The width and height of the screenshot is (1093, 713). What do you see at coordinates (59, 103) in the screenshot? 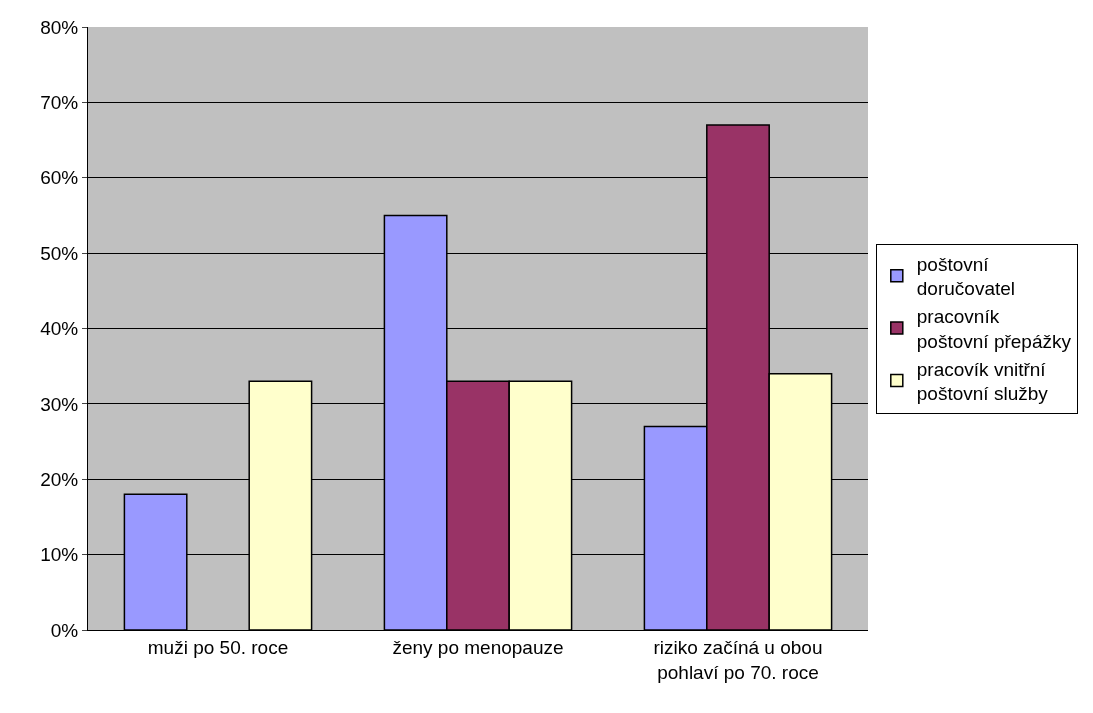
I see `y-tick-label: 70%` at bounding box center [59, 103].